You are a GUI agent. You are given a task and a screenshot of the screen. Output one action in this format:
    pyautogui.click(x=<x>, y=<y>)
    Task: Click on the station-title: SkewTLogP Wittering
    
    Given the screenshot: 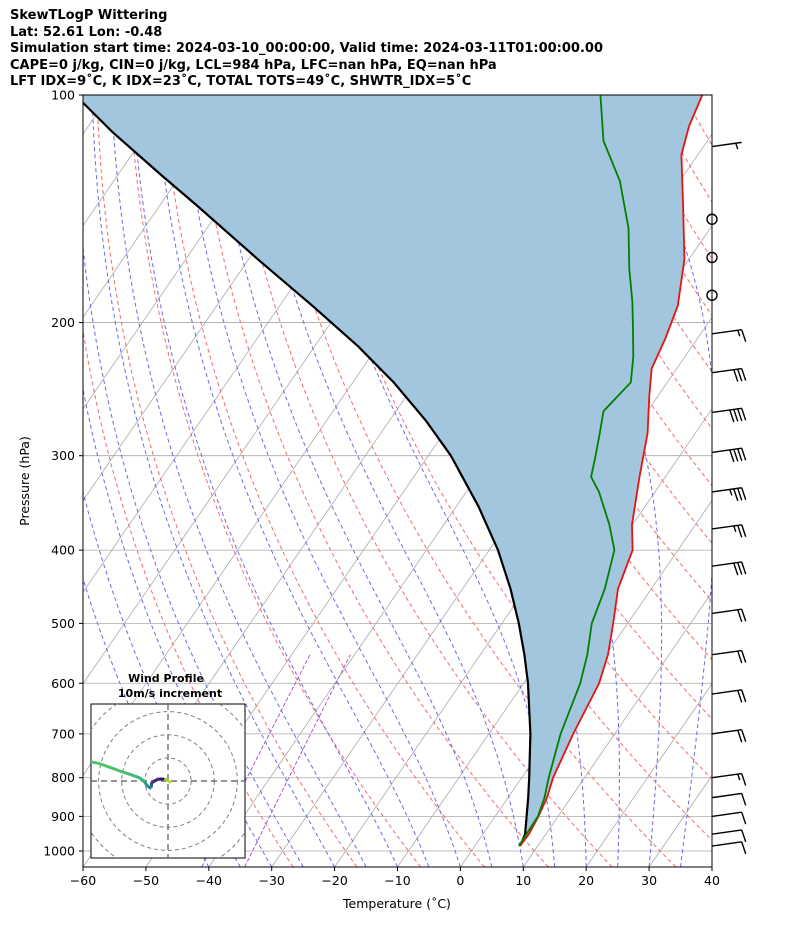 What is the action you would take?
    pyautogui.click(x=89, y=15)
    